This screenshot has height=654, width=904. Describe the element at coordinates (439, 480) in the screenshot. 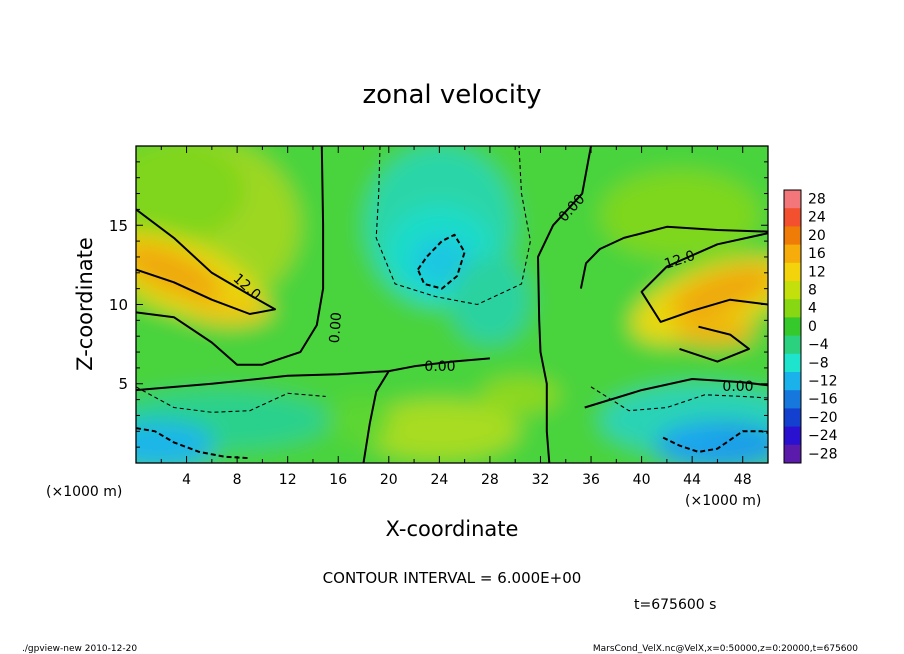

I see `x-tick-label: 24` at that location.